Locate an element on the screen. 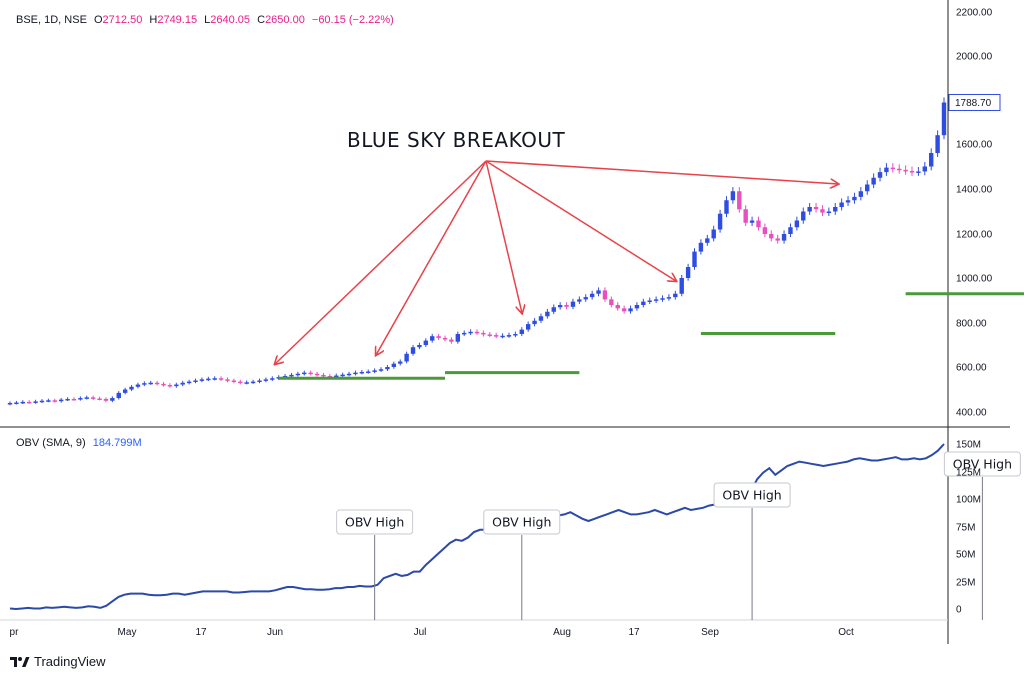 The image size is (1024, 680). obv-tick-label: 0 is located at coordinates (959, 610).